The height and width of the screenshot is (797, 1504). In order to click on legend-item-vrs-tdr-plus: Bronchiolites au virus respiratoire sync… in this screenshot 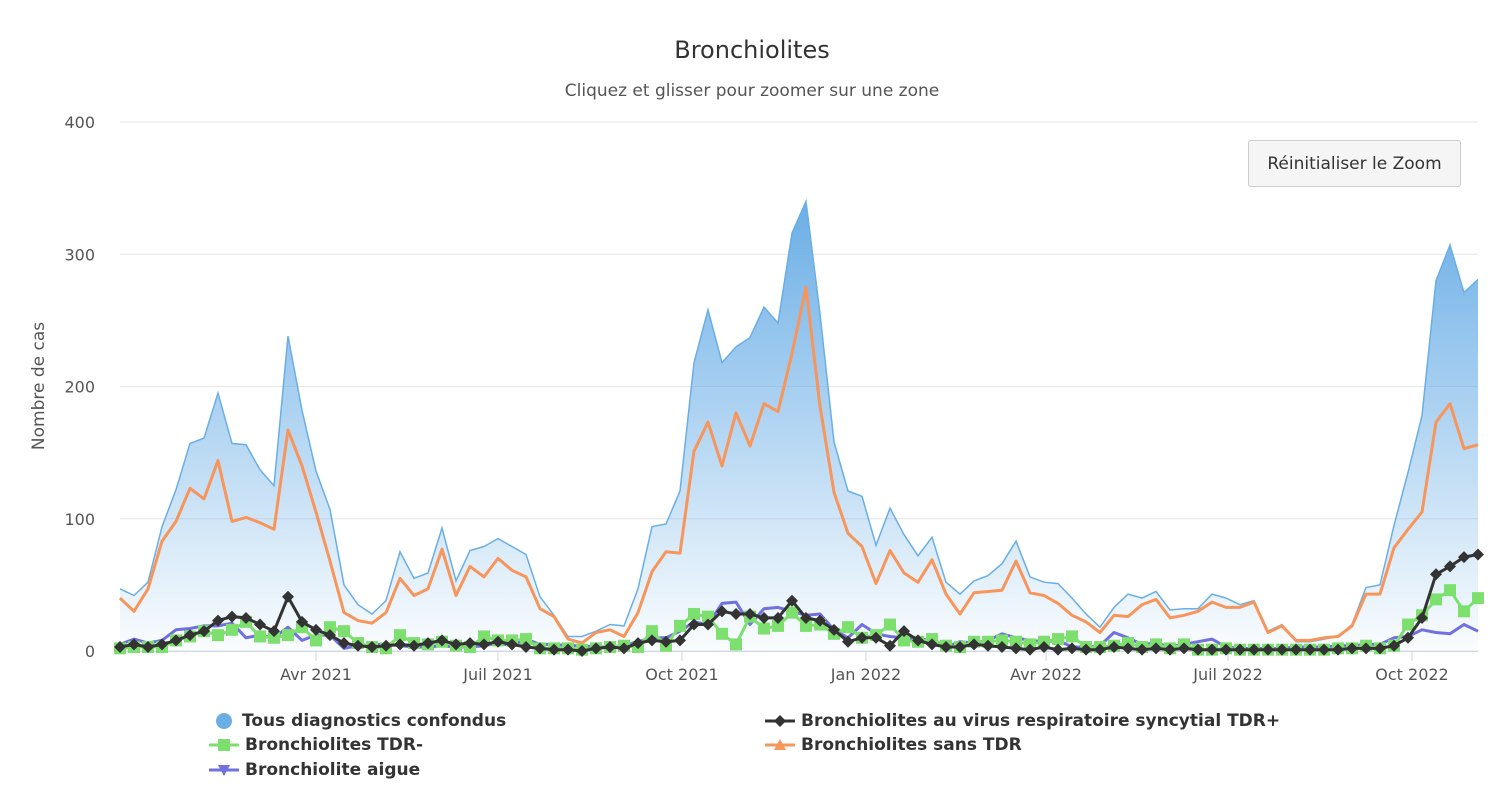, I will do `click(1022, 721)`.